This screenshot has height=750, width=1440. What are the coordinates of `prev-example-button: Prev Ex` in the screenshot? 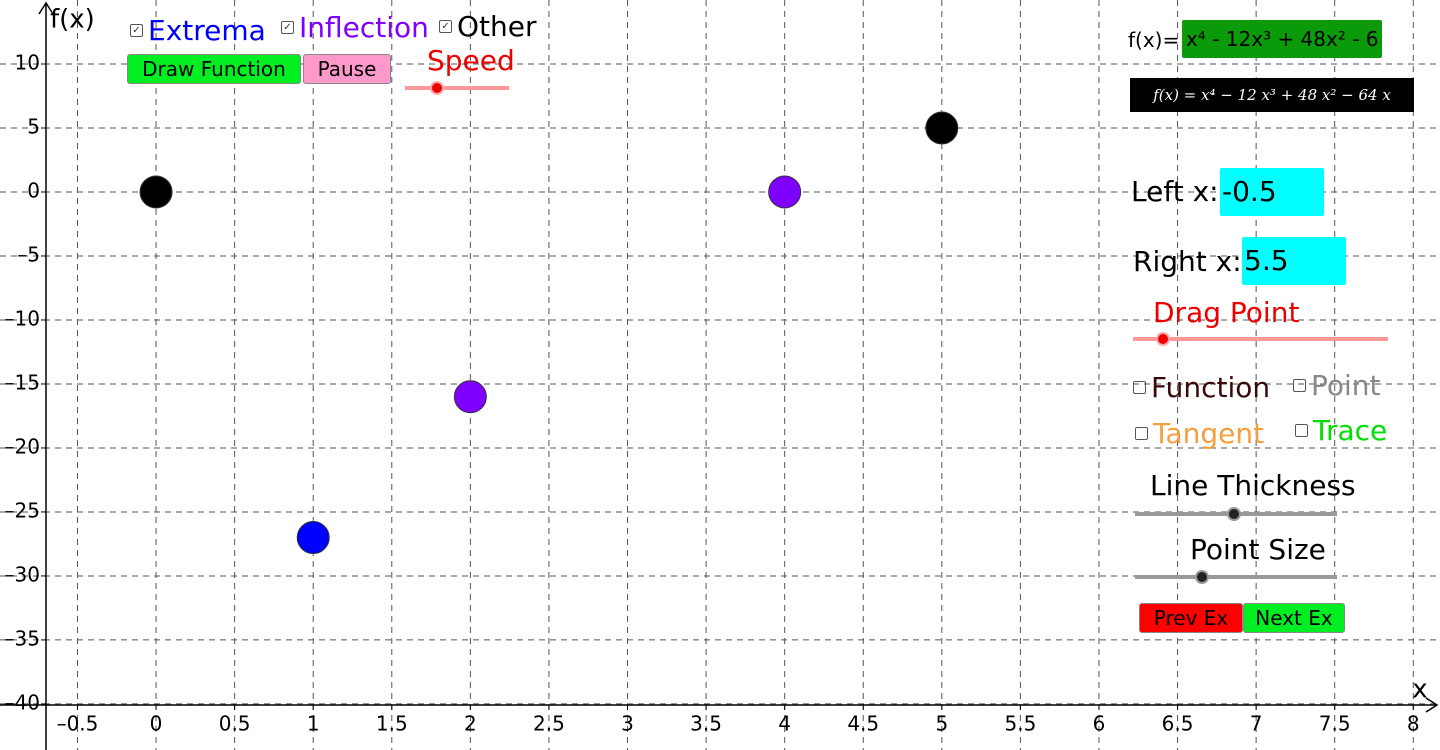 It's located at (1191, 618).